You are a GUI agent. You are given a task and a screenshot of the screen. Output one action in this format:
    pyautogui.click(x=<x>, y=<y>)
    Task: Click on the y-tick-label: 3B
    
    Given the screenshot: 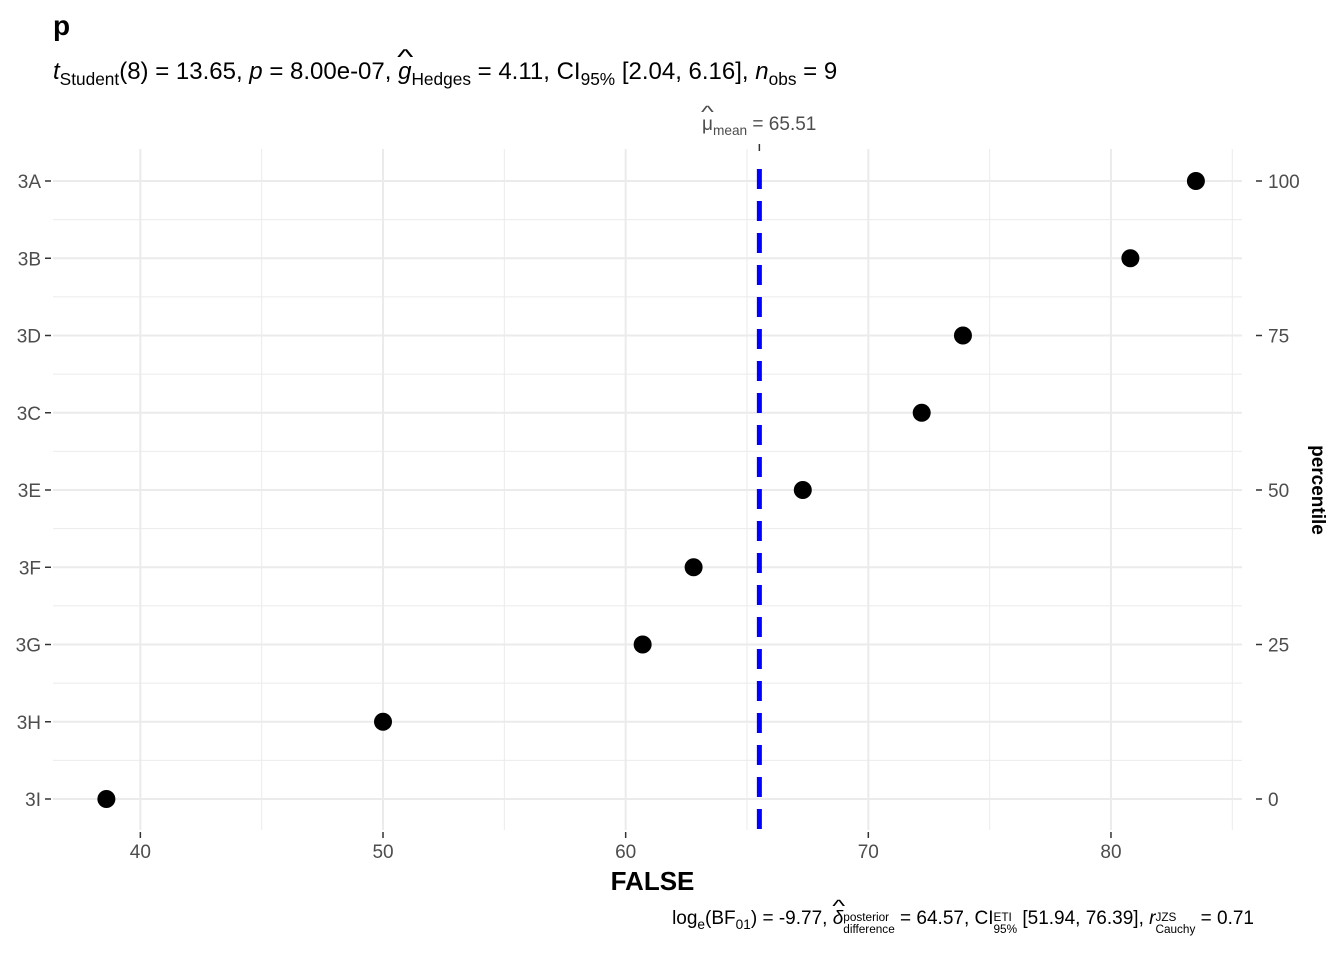 What is the action you would take?
    pyautogui.click(x=29, y=259)
    